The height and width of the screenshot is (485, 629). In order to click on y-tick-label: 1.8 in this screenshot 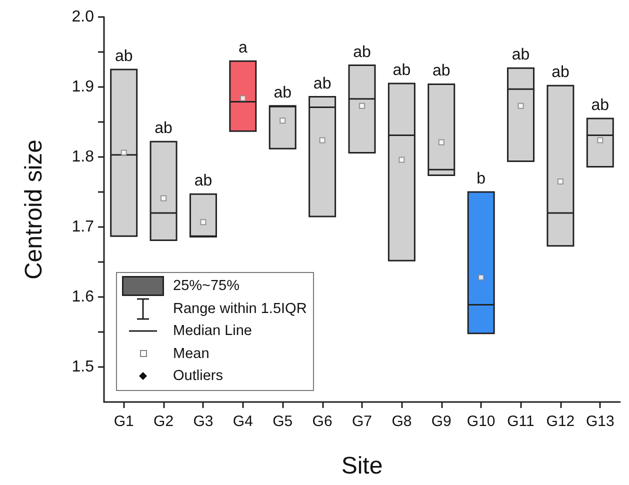, I will do `click(83, 157)`.